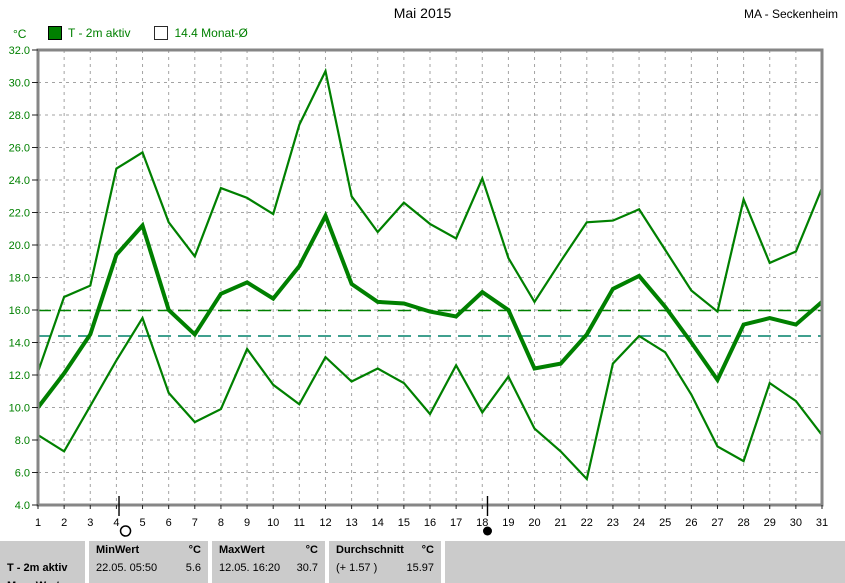 This screenshot has width=845, height=583. Describe the element at coordinates (64, 523) in the screenshot. I see `x-tick-label: 2` at that location.